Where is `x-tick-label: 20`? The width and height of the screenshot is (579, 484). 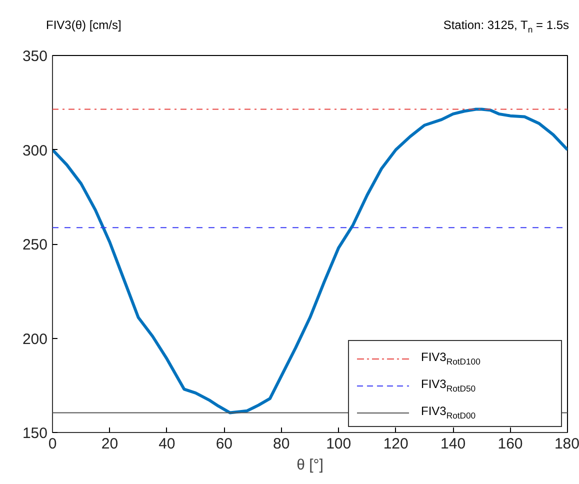
x-tick-label: 20 is located at coordinates (109, 444).